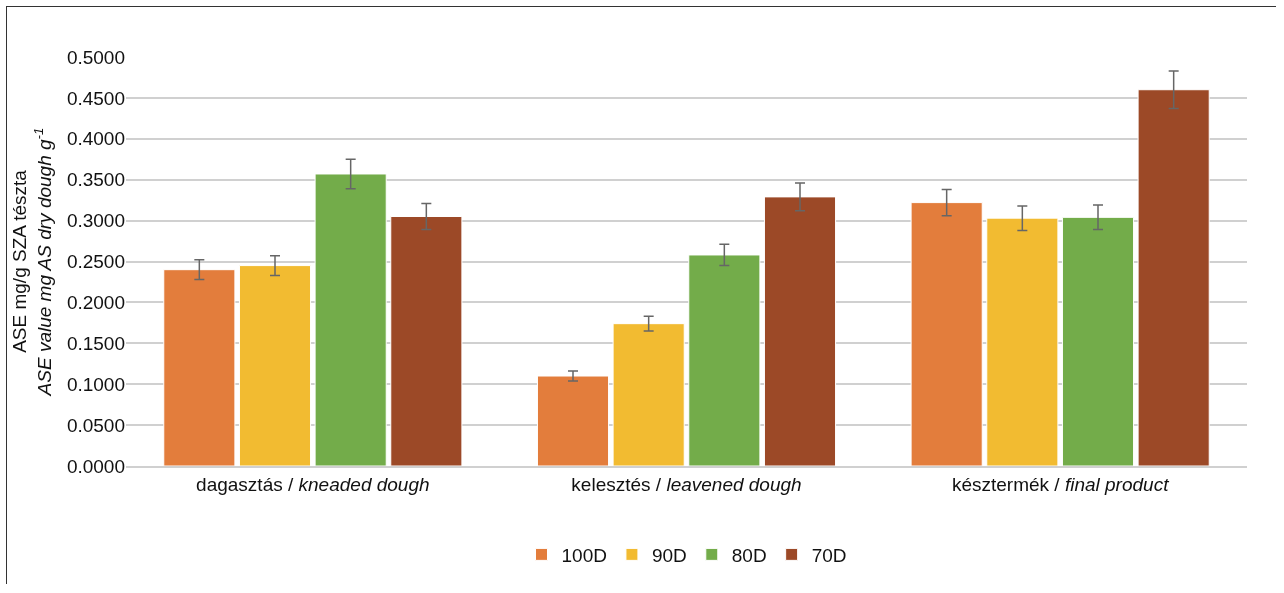 The image size is (1284, 593). I want to click on legend-label: 90D, so click(669, 555).